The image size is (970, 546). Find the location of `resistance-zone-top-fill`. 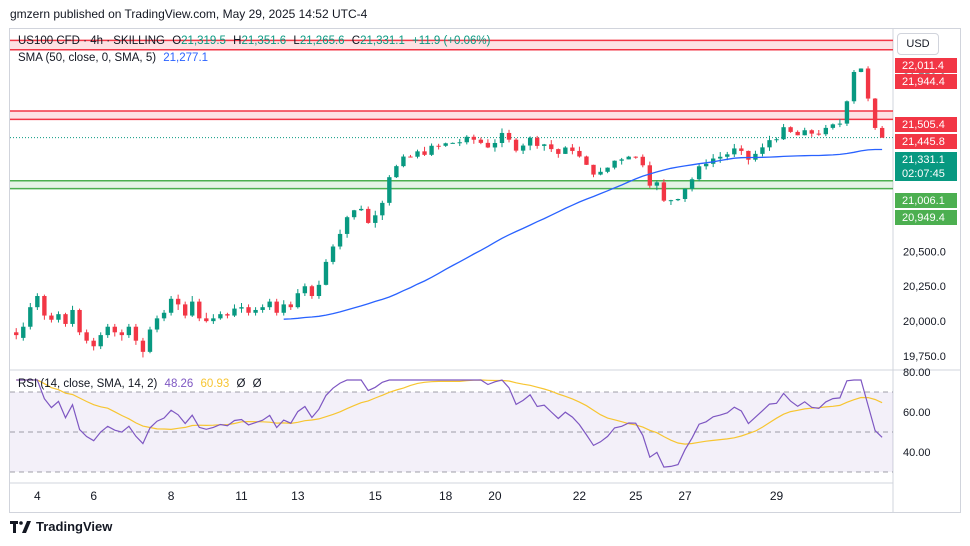

resistance-zone-top-fill is located at coordinates (451, 45).